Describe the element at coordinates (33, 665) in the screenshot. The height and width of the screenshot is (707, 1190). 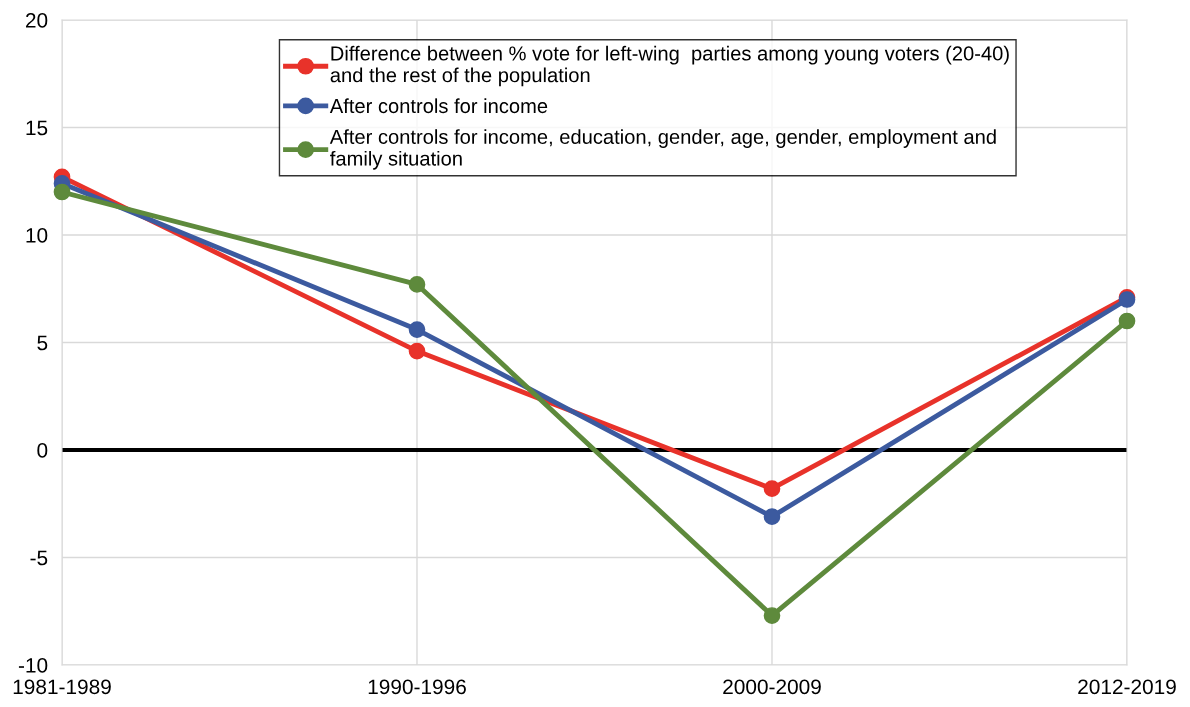
I see `y-tick-label: -10` at that location.